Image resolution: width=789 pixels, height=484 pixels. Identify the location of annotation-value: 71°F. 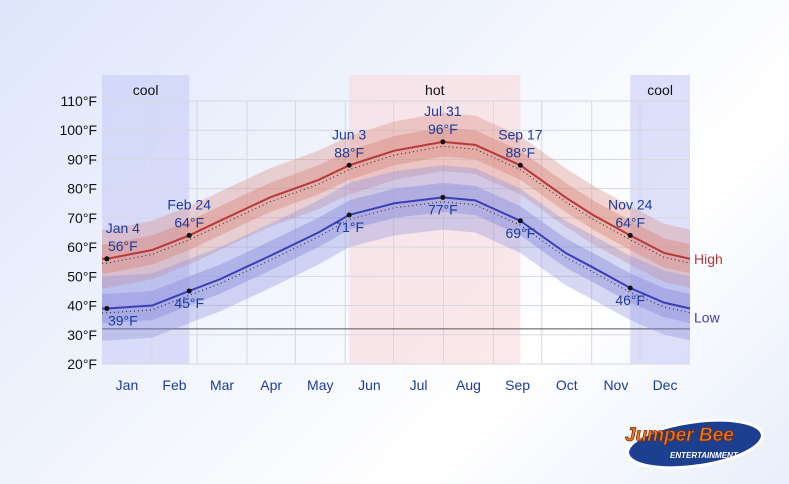
(349, 227).